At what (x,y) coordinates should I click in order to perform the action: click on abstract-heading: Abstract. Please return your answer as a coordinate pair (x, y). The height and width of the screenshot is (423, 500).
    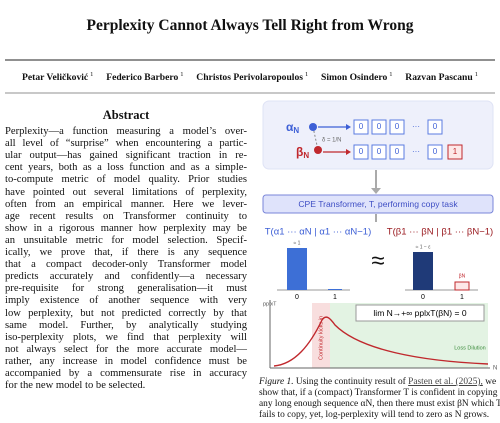
    Looking at the image, I should click on (126, 115).